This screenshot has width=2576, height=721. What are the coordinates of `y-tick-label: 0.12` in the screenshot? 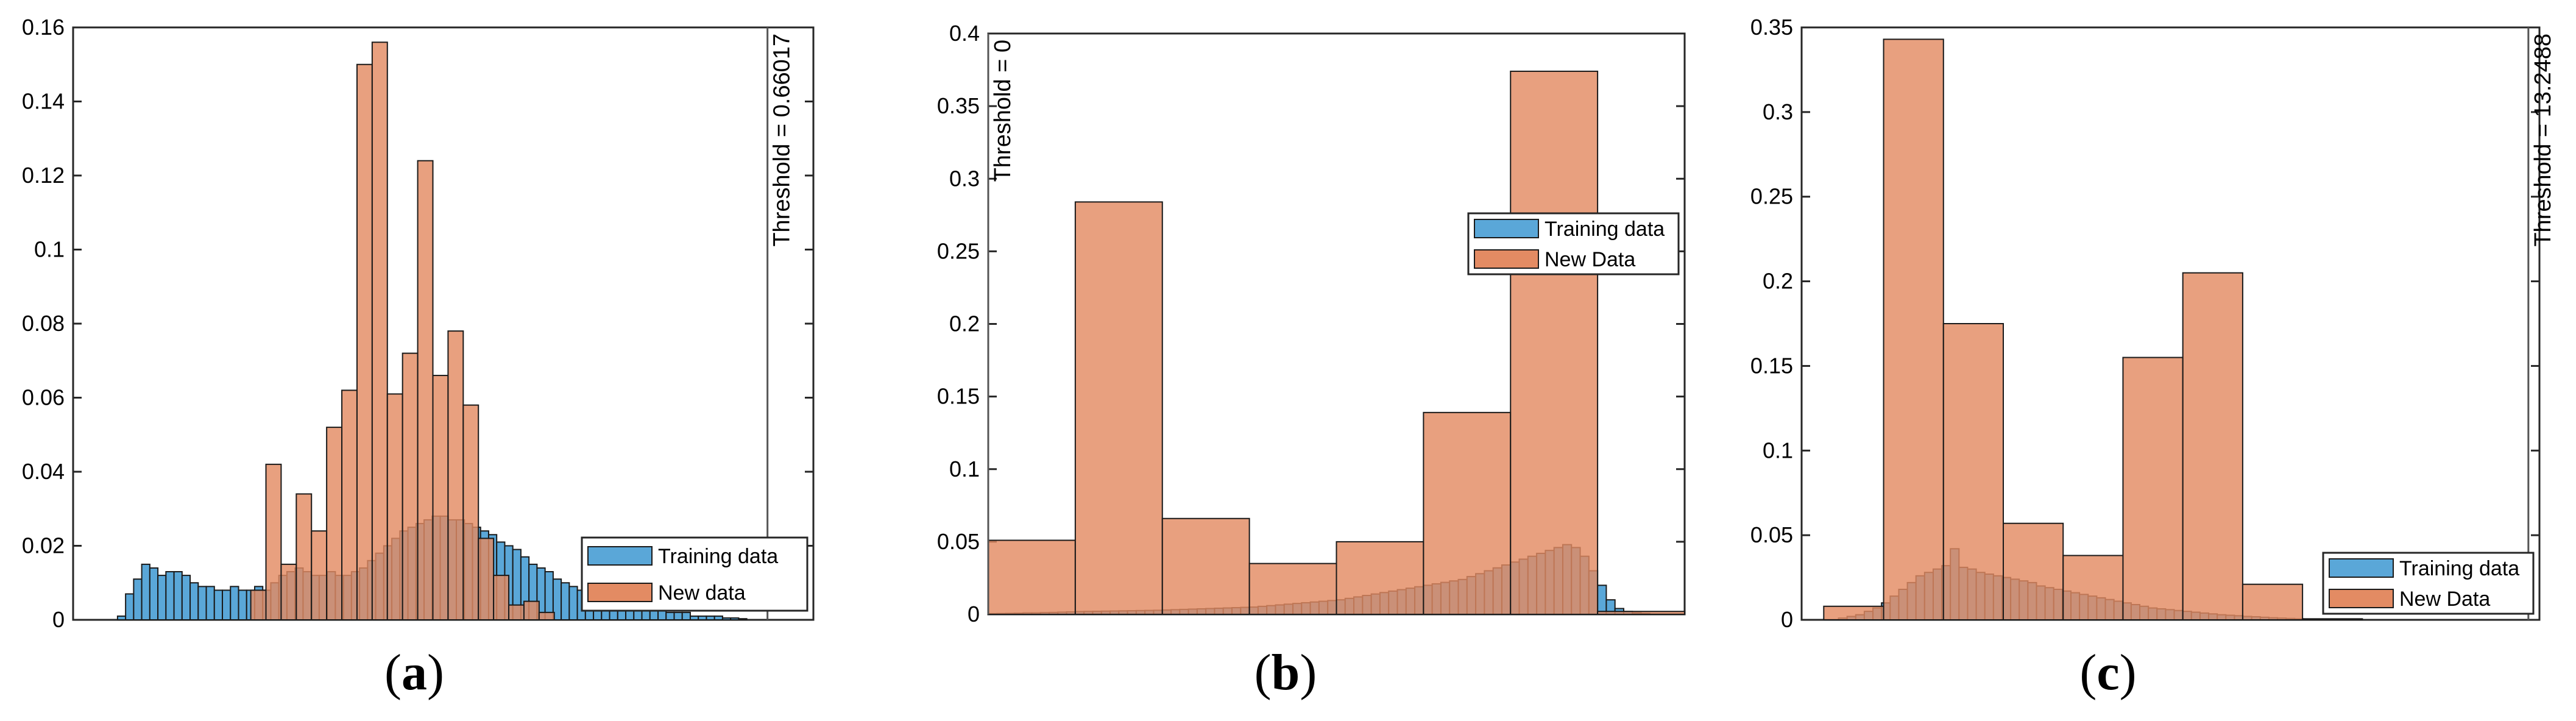 It's located at (43, 175).